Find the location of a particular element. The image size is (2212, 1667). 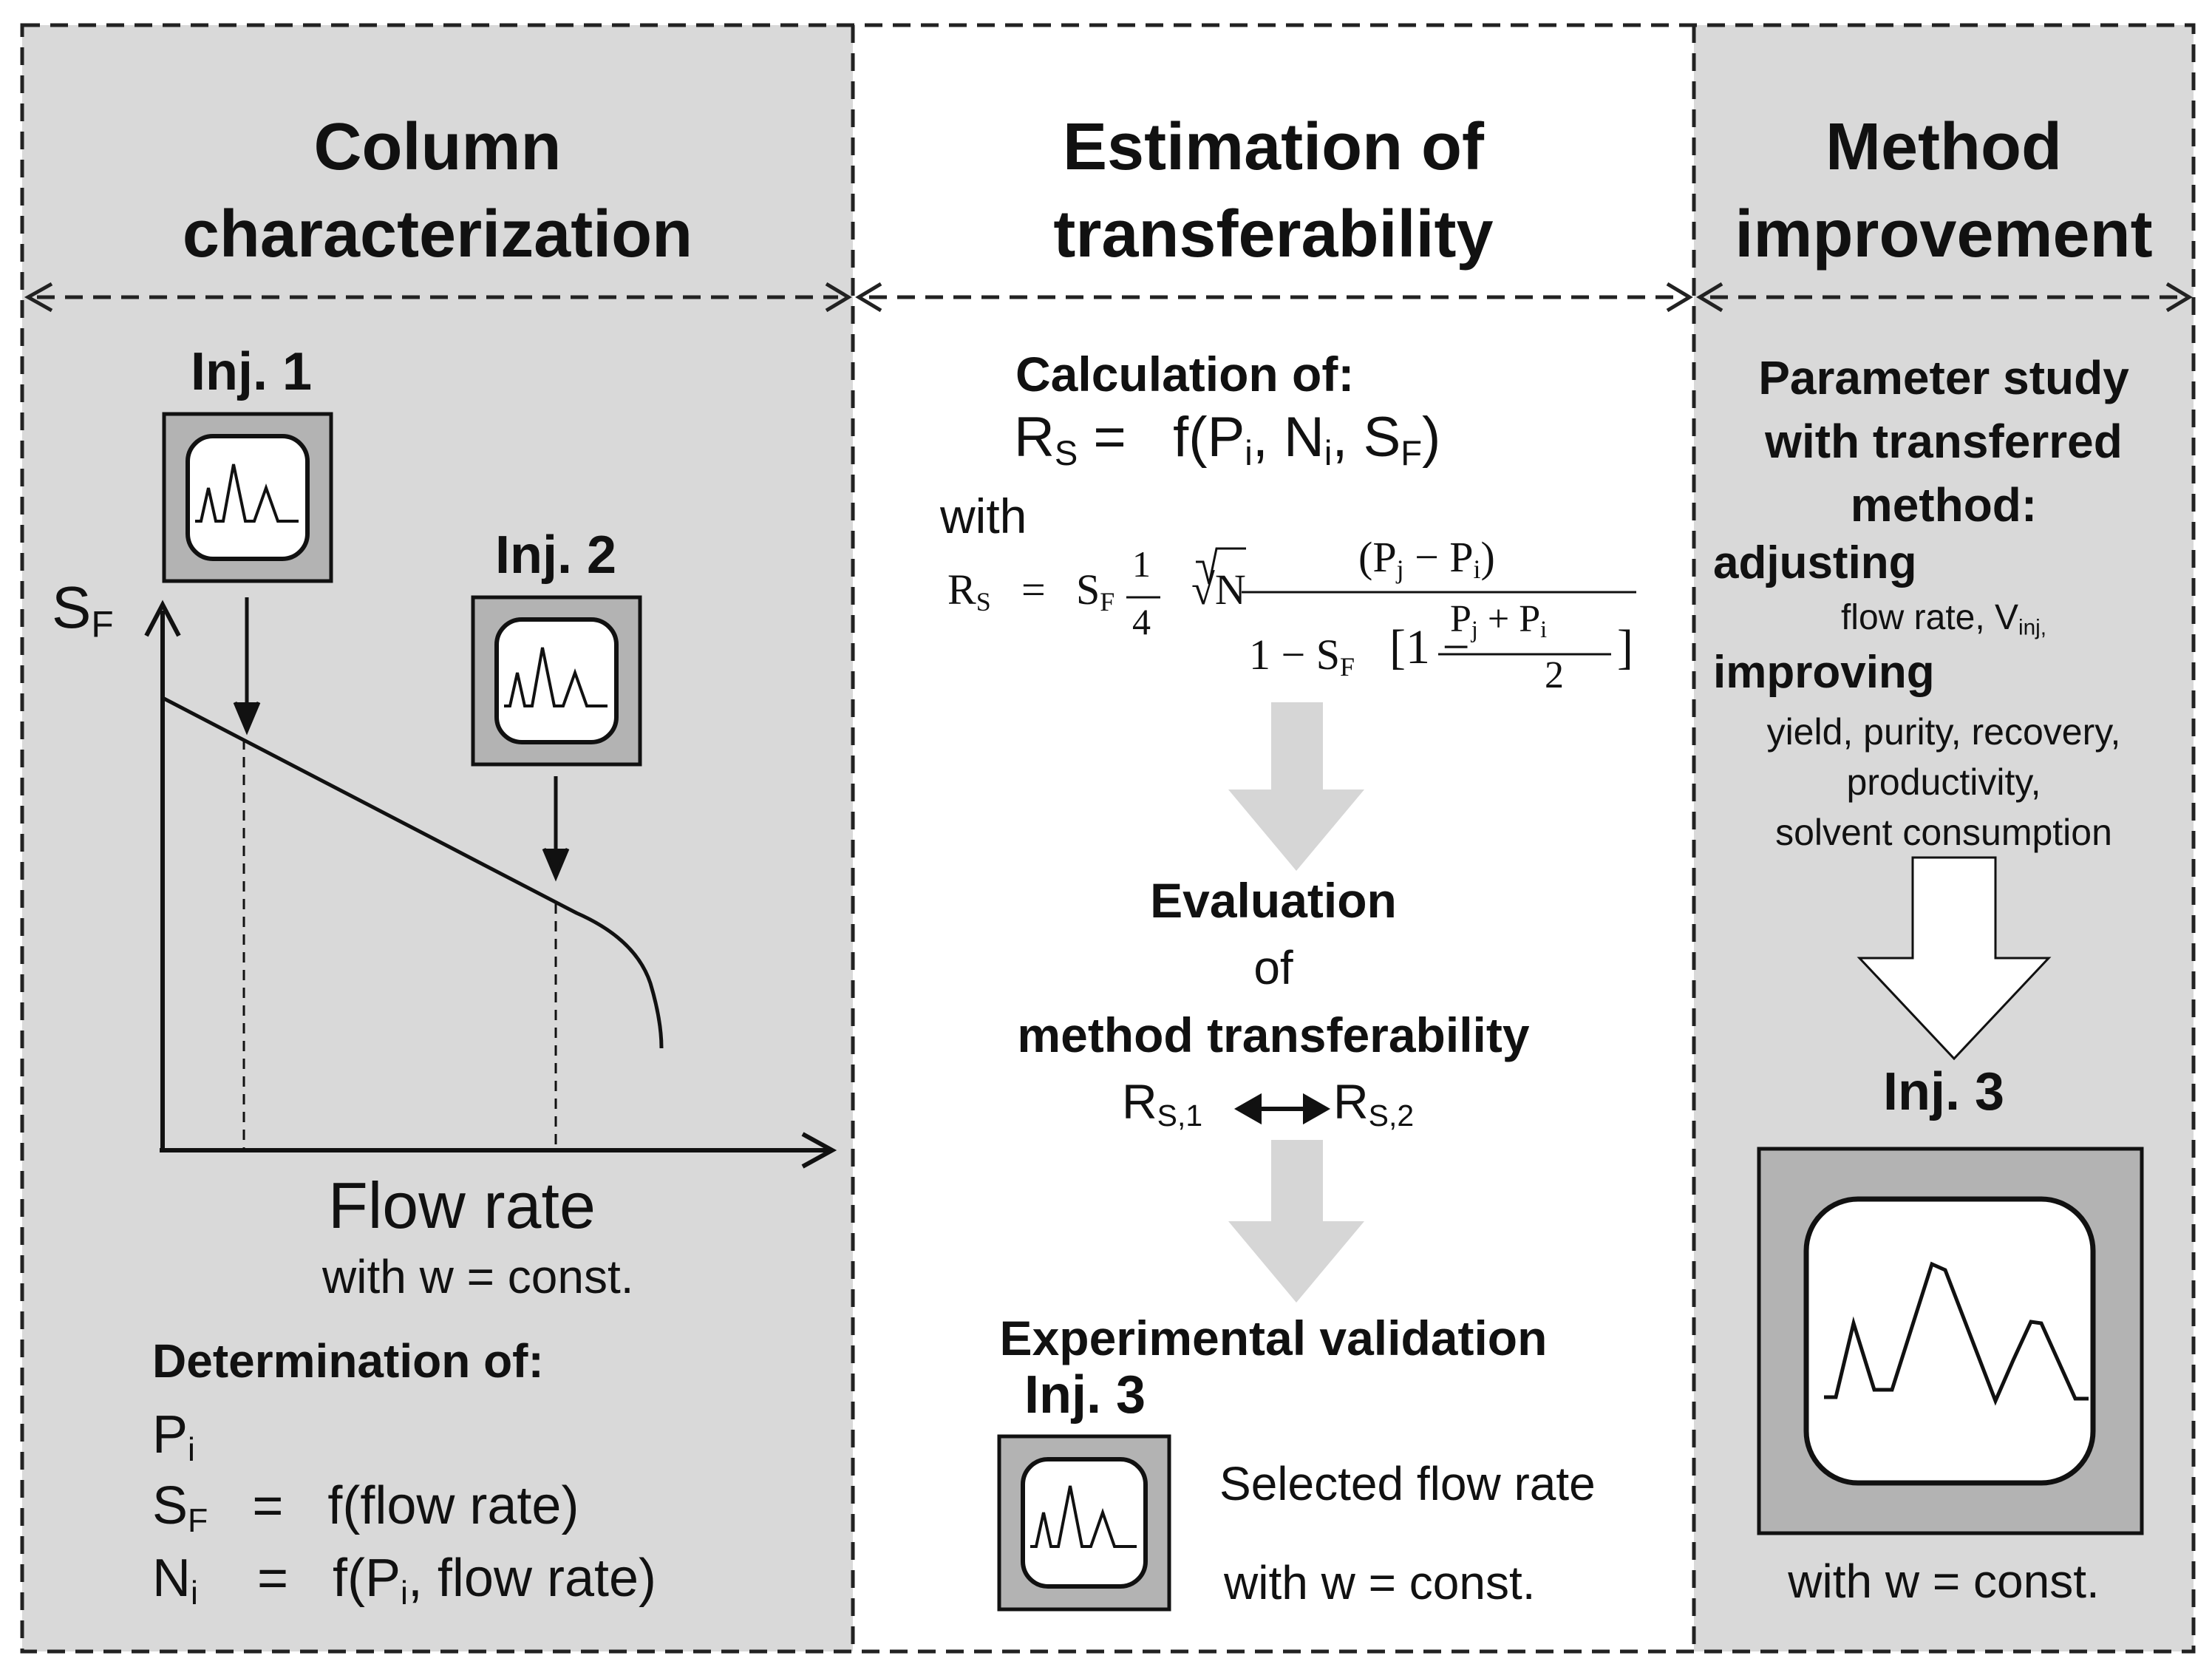

improvement-title-line2: improvement is located at coordinates (1944, 234).